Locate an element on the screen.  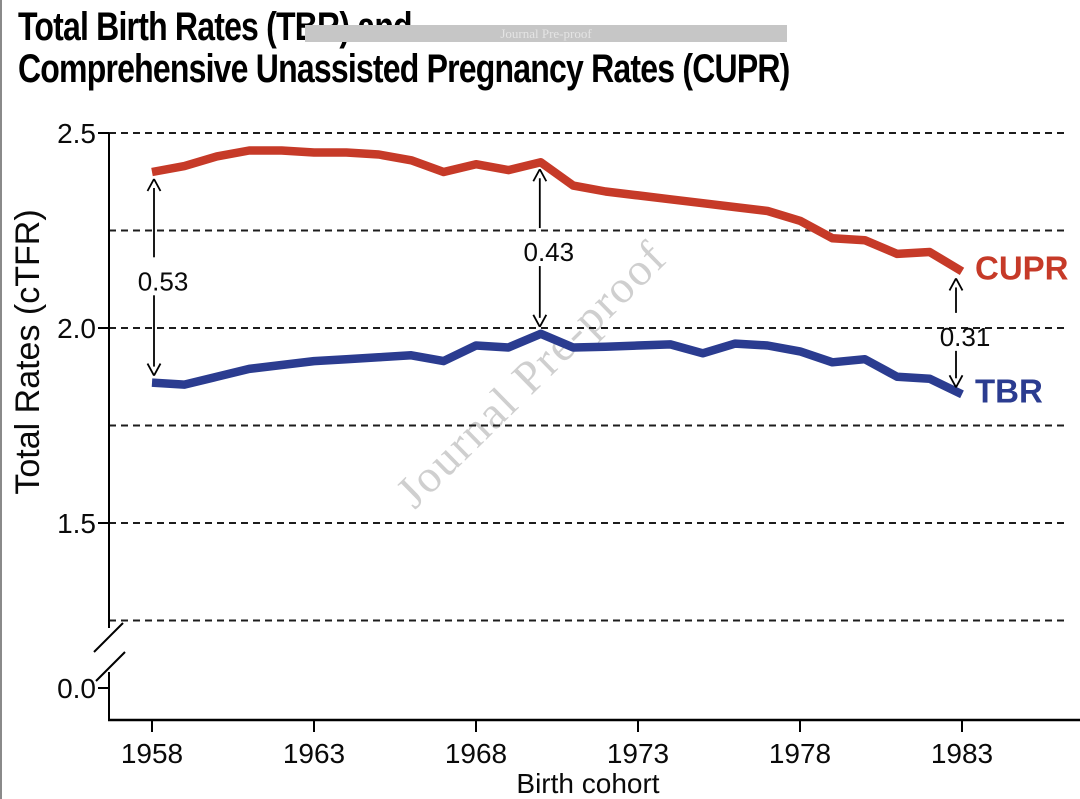
journal-preproof-banner: Journal Pre-proof is located at coordinates (546, 33).